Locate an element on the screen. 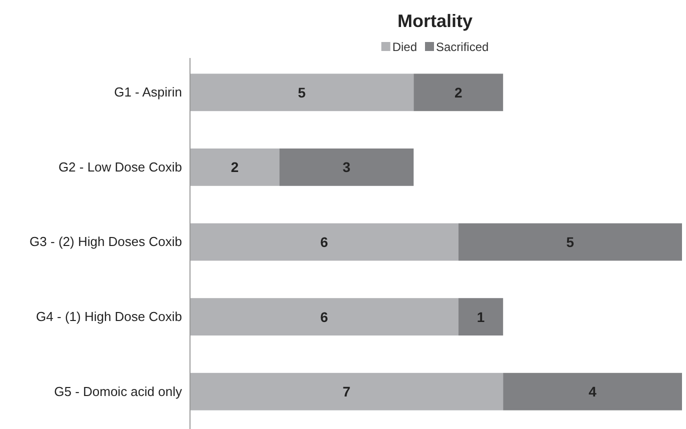 This screenshot has height=429, width=686. legend-label: Died is located at coordinates (404, 47).